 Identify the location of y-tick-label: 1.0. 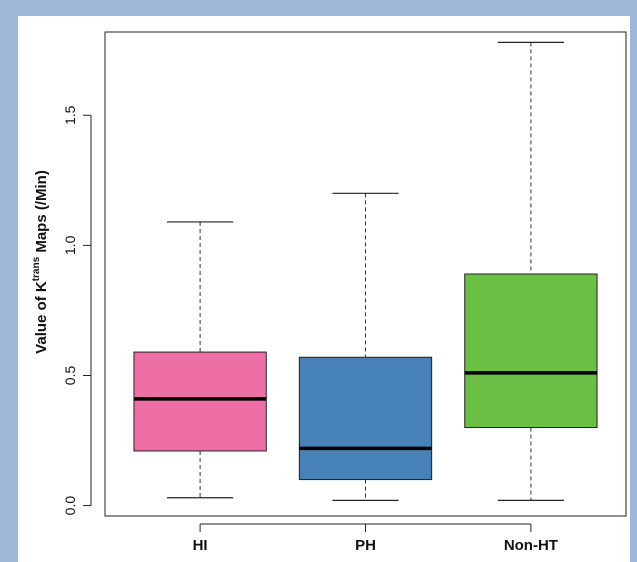
(70, 245).